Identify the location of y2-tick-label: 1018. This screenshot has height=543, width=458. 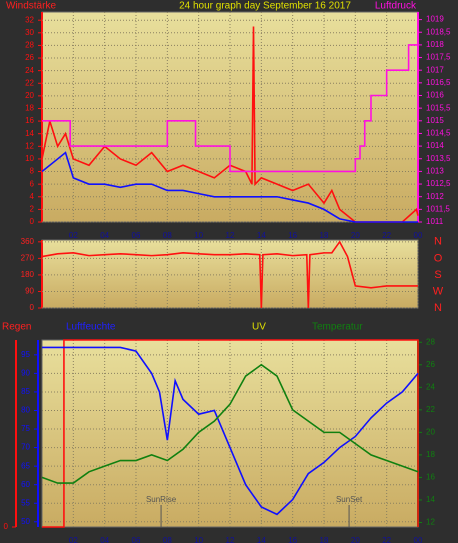
(435, 44).